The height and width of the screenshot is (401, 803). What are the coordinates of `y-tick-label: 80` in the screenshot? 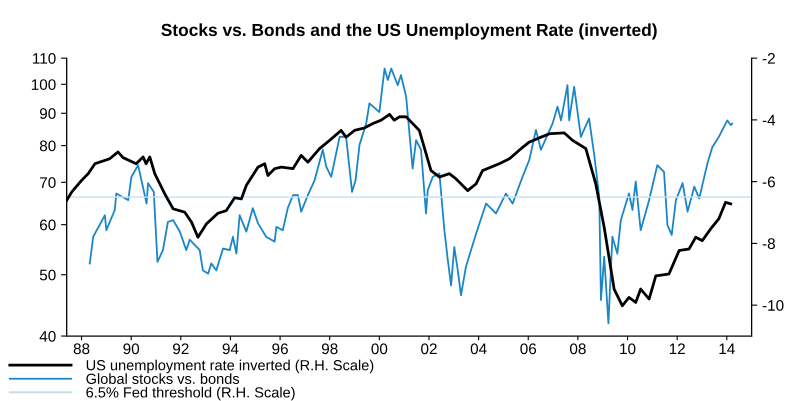 It's located at (48, 146).